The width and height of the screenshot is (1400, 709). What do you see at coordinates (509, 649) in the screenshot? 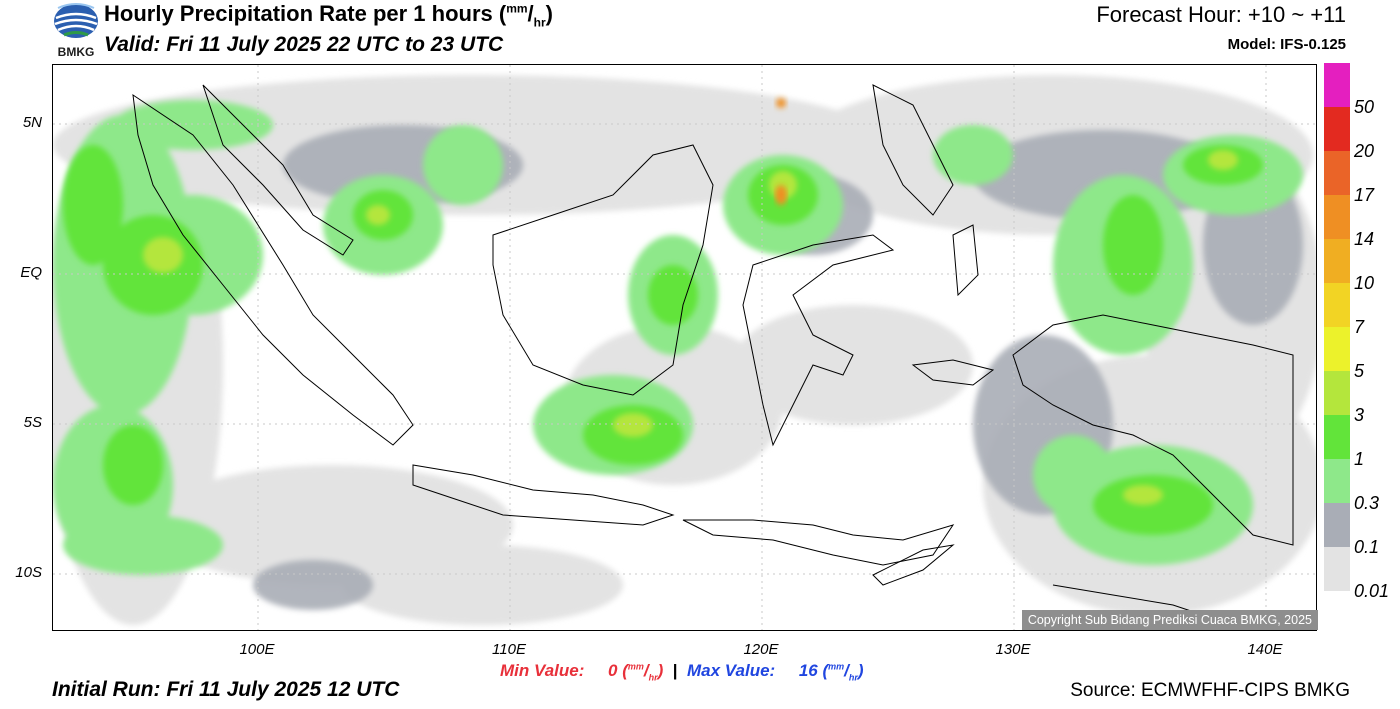
I see `lon-label-110e: 110E` at bounding box center [509, 649].